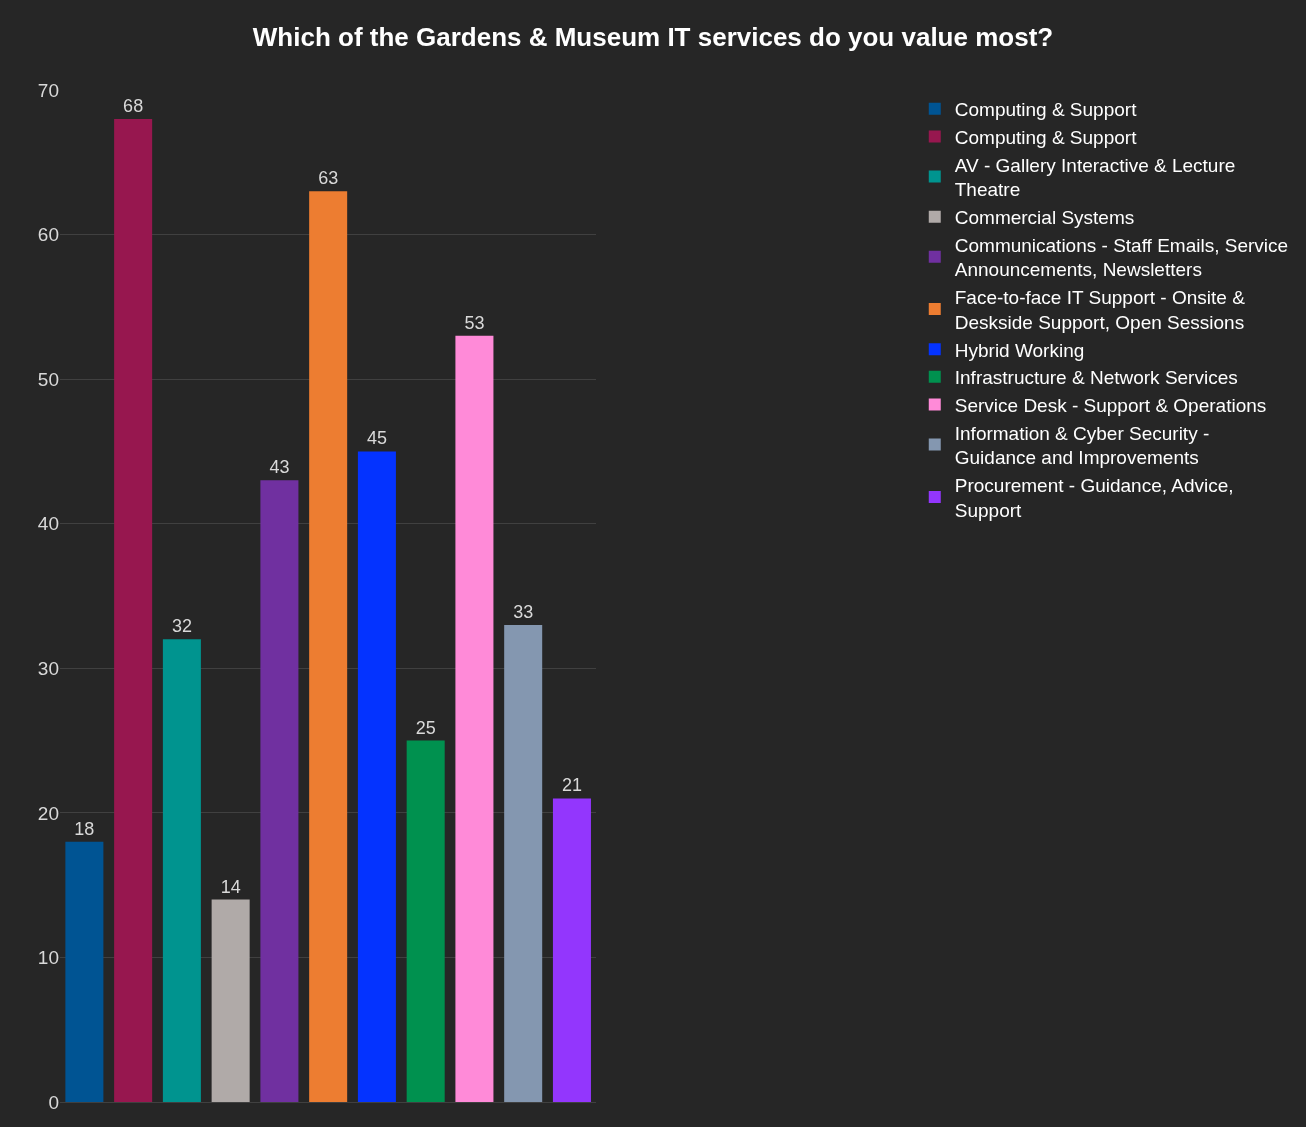 This screenshot has height=1127, width=1306. I want to click on y-tick-label: 20, so click(48, 813).